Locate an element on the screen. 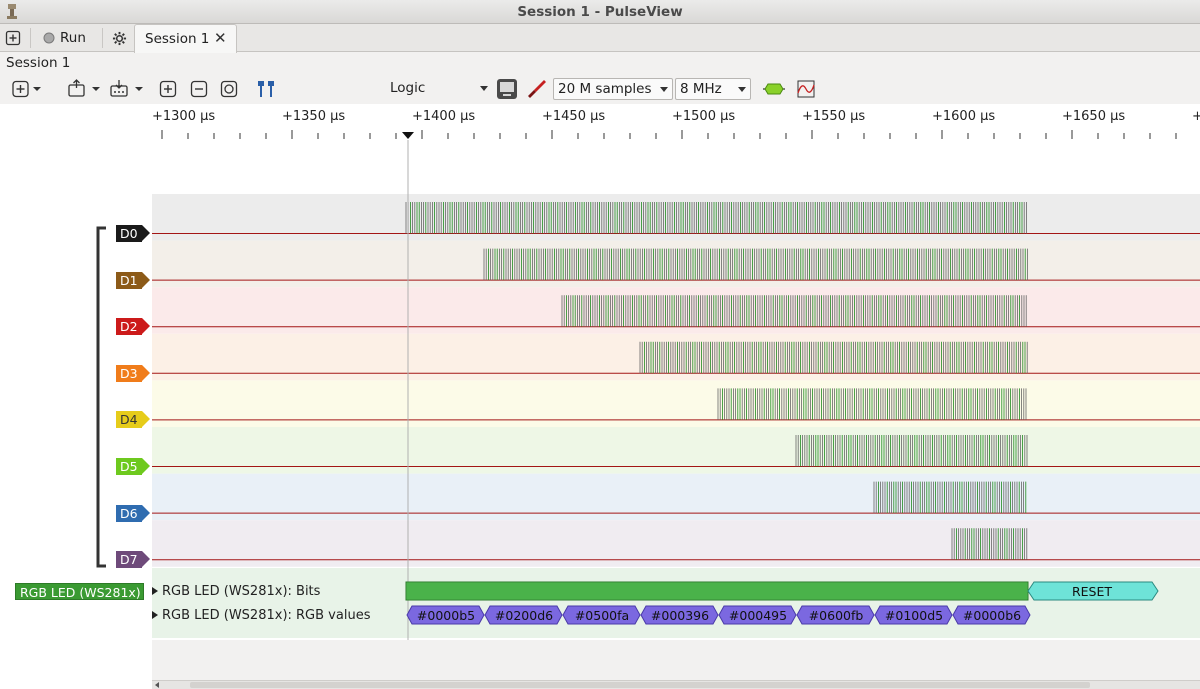 This screenshot has height=689, width=1200. ruler-ticks is located at coordinates (669, 134).